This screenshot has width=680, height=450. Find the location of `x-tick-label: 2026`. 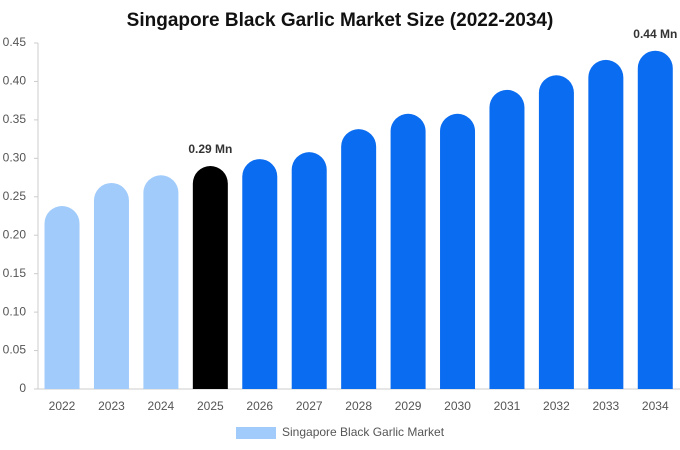

x-tick-label: 2026 is located at coordinates (259, 406).